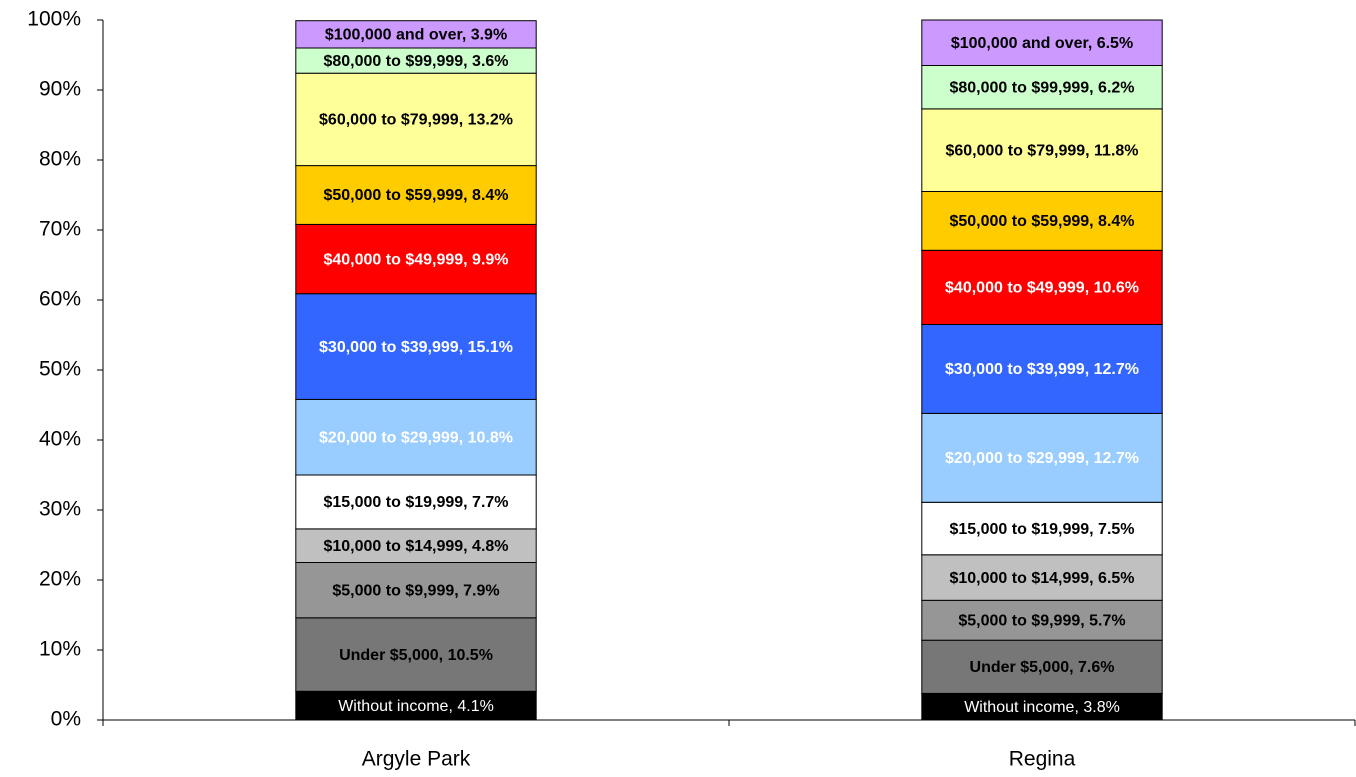  I want to click on data-label: $40,000 to $49,999, 10.6%, so click(1042, 288).